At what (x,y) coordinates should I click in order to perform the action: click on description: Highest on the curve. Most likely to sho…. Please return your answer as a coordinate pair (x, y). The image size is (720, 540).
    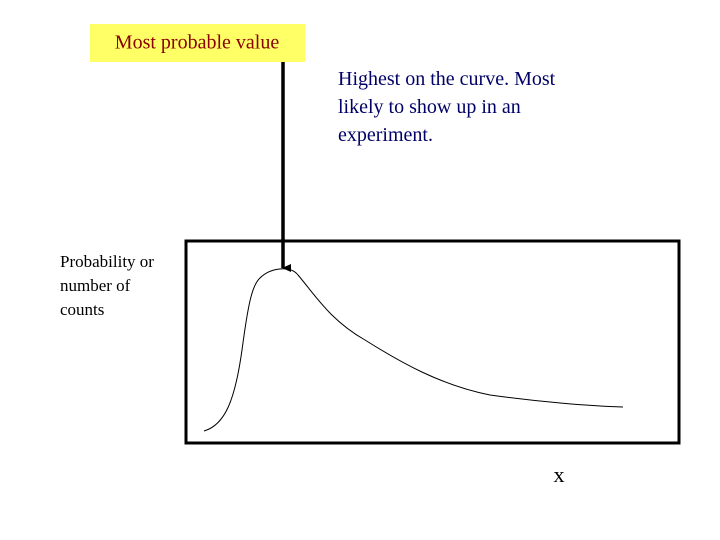
    Looking at the image, I should click on (449, 107).